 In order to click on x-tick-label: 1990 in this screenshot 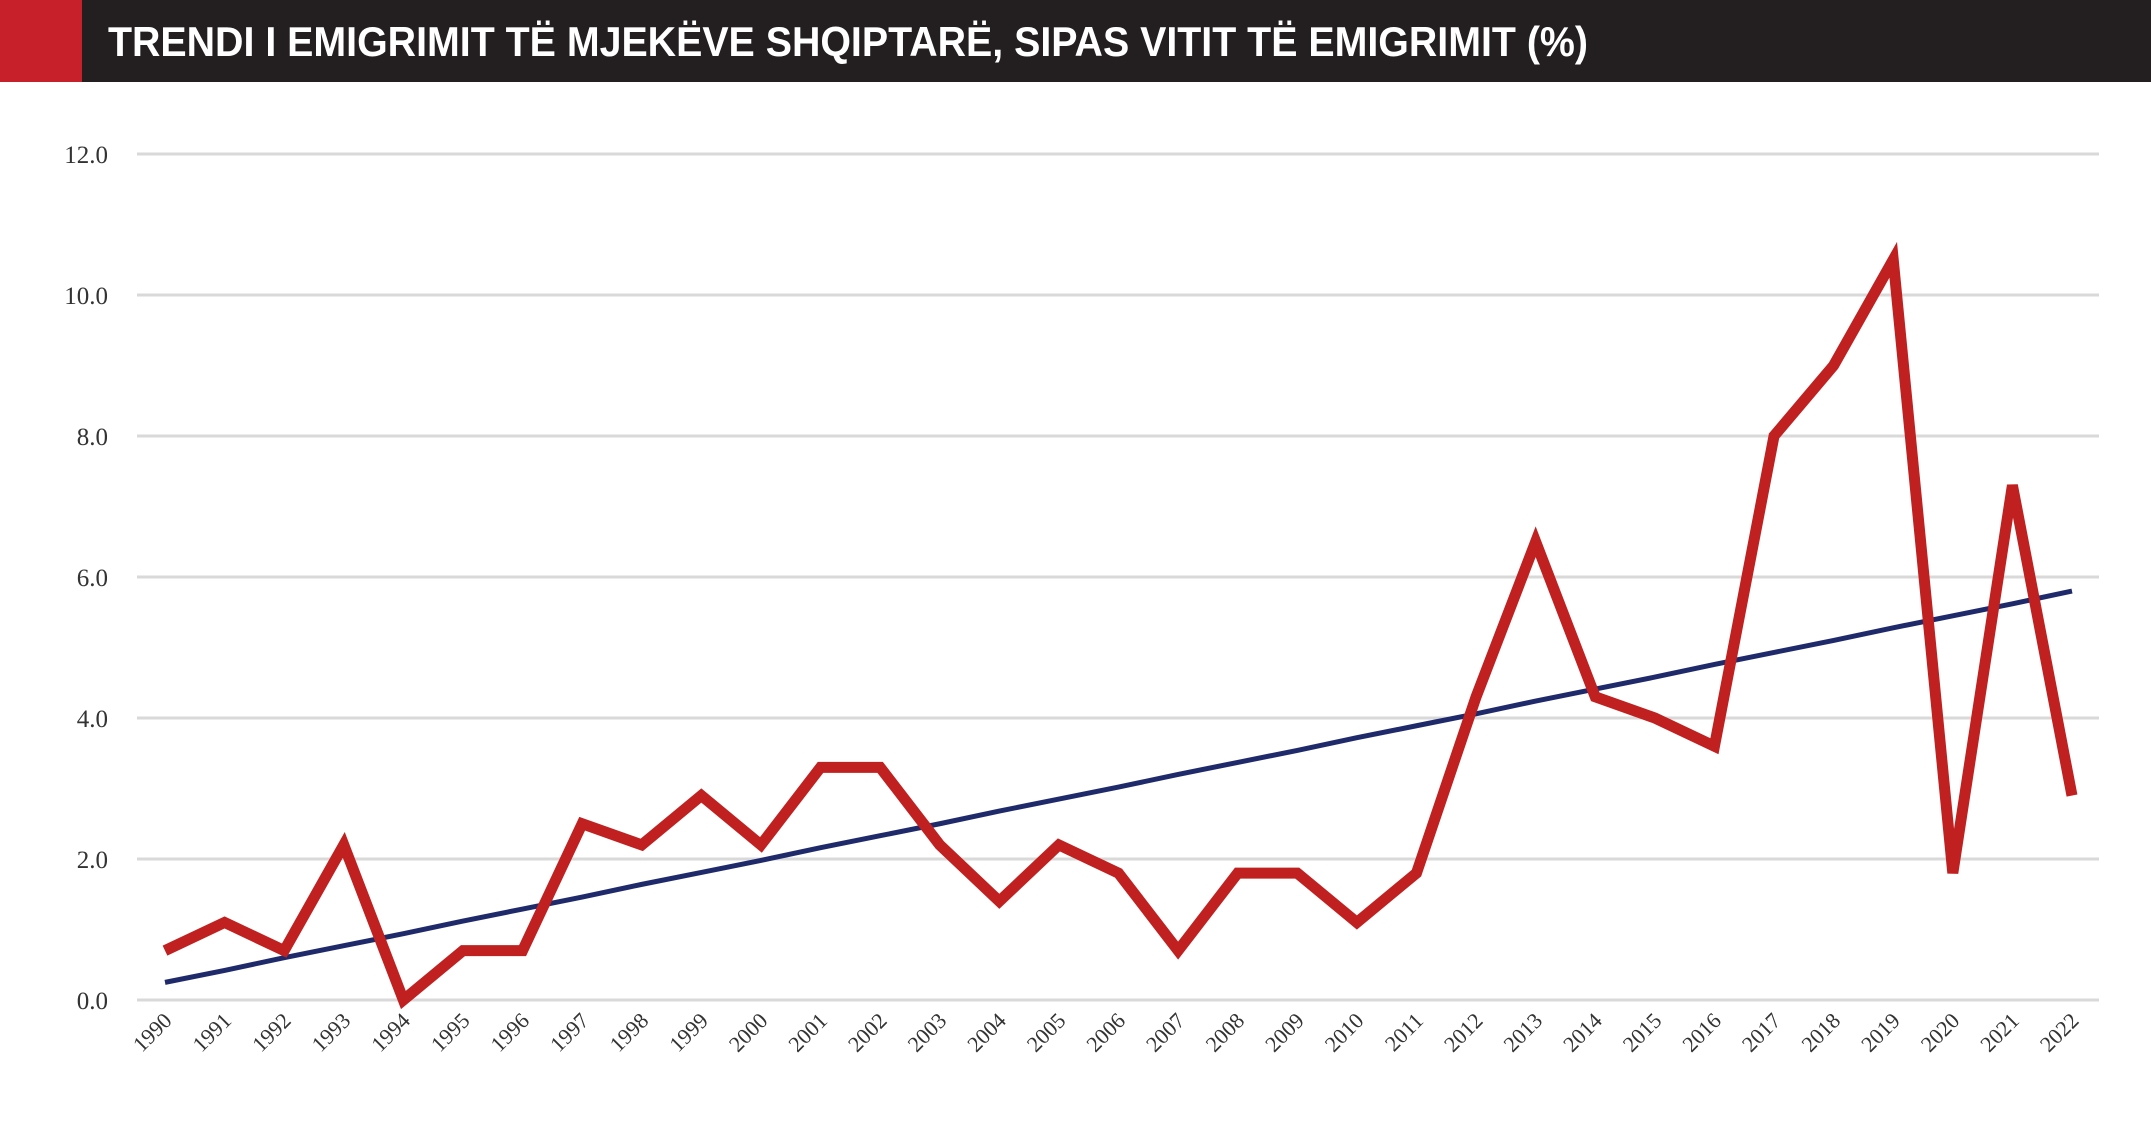, I will do `click(152, 1032)`.